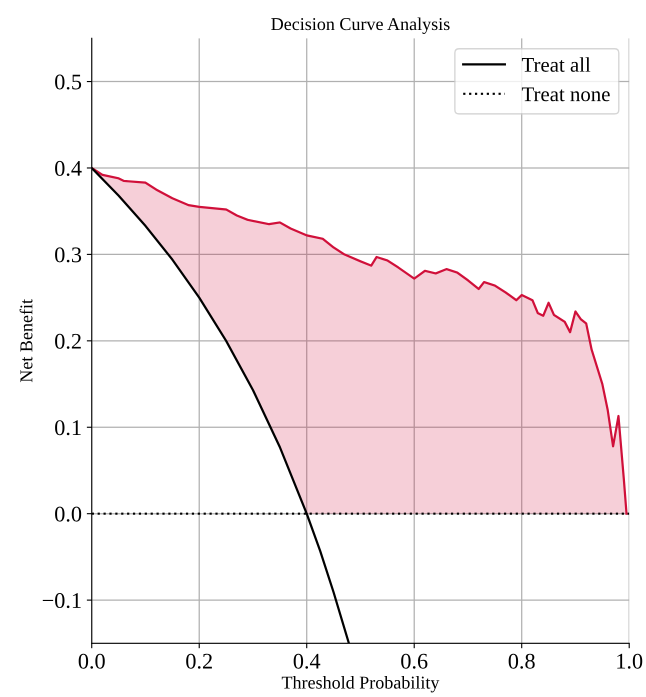  I want to click on y-tick-label: 0.2, so click(68, 341).